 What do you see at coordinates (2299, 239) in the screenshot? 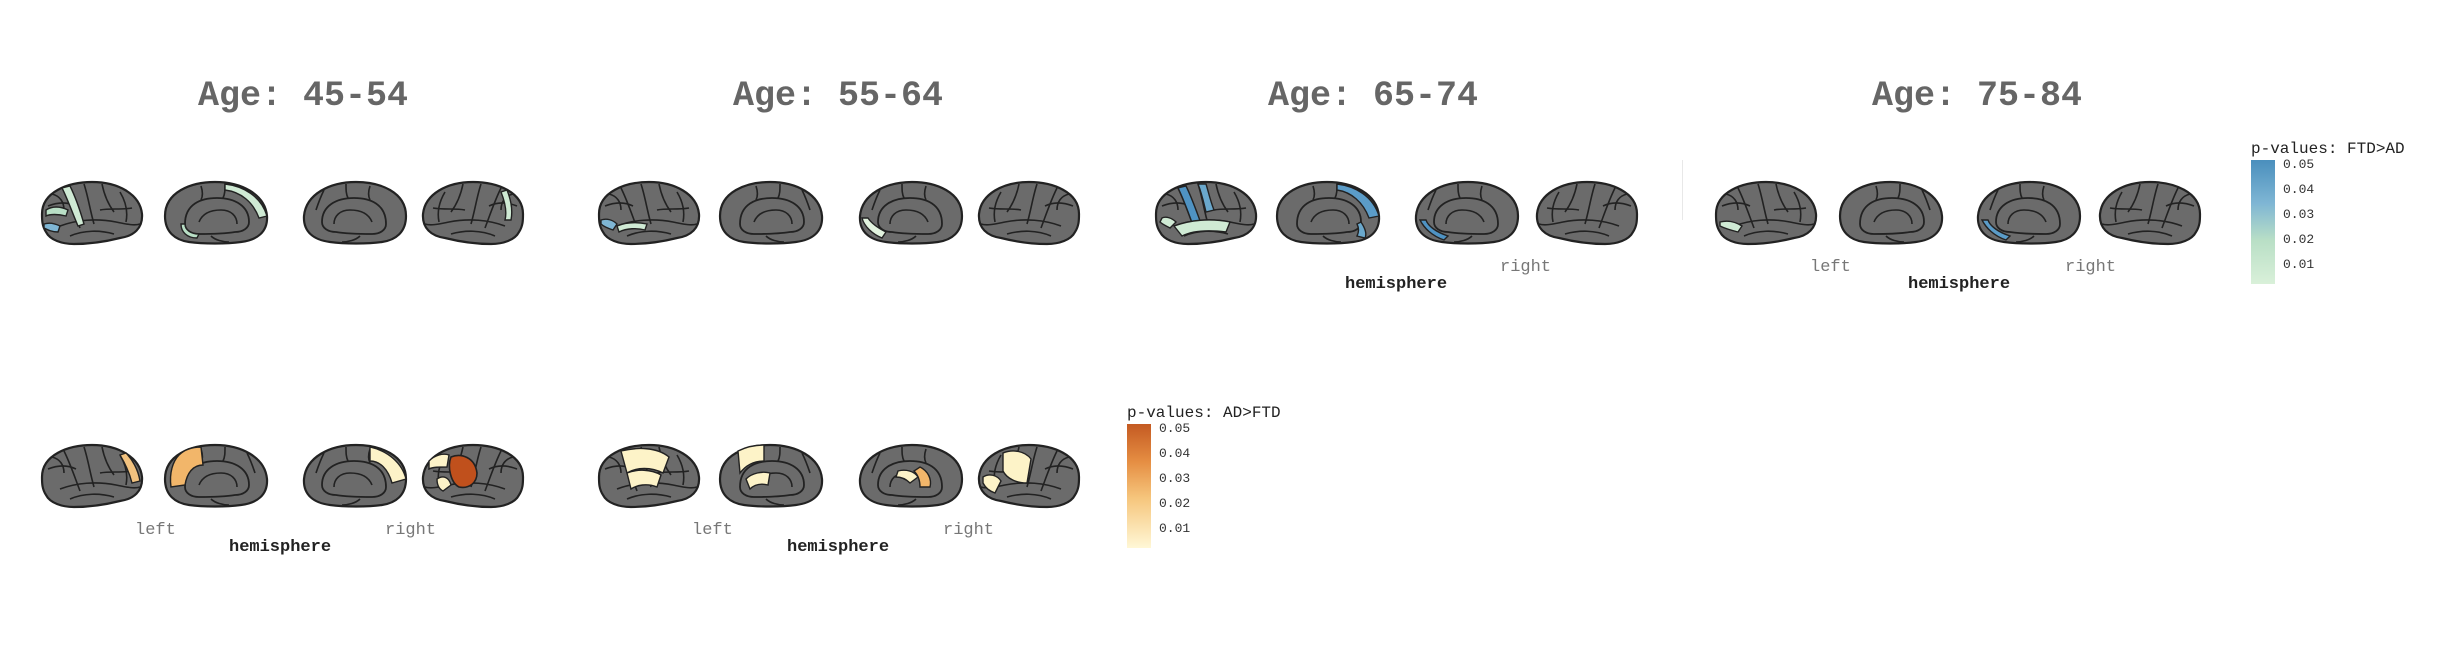
I see `legend-ftd-tick-3: 0.02` at bounding box center [2299, 239].